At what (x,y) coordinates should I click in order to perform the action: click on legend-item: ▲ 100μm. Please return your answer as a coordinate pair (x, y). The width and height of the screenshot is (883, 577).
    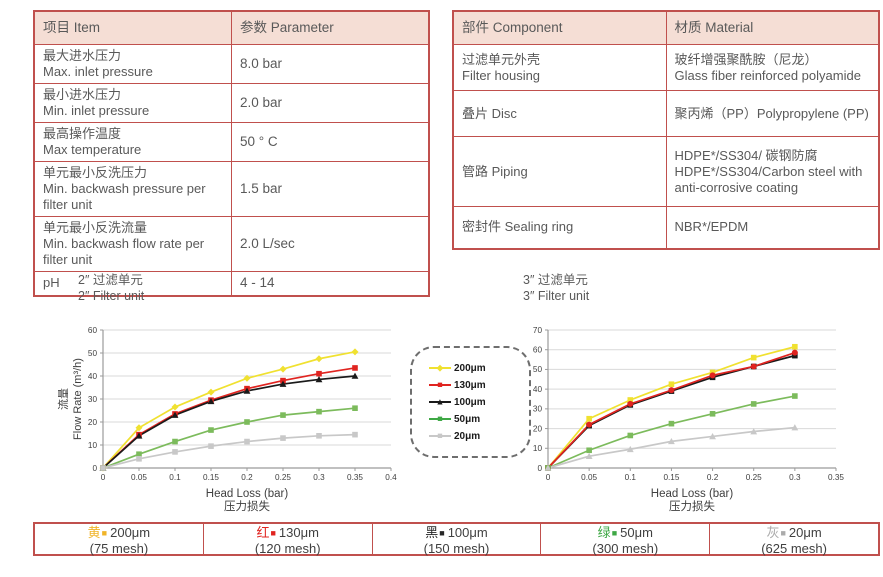
    Looking at the image, I should click on (479, 402).